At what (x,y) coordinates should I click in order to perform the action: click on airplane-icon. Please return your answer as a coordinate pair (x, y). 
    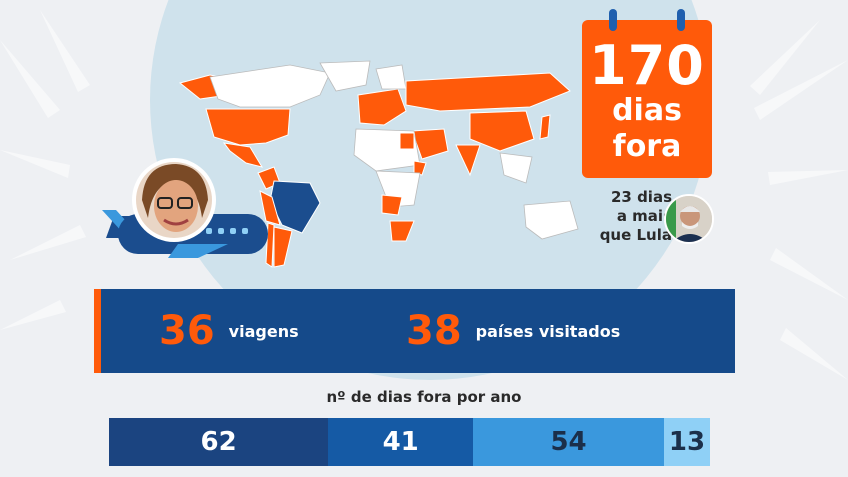
    Looking at the image, I should click on (185, 208).